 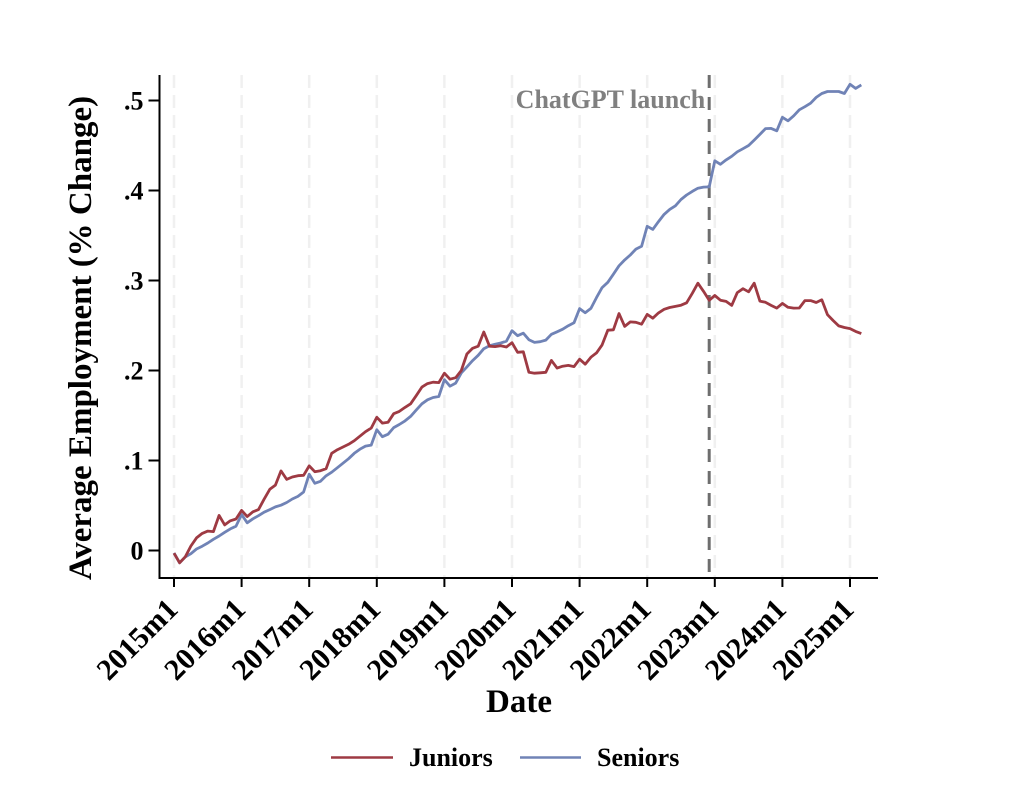 What do you see at coordinates (81, 338) in the screenshot?
I see `svg-text: Average Employment (% Change)` at bounding box center [81, 338].